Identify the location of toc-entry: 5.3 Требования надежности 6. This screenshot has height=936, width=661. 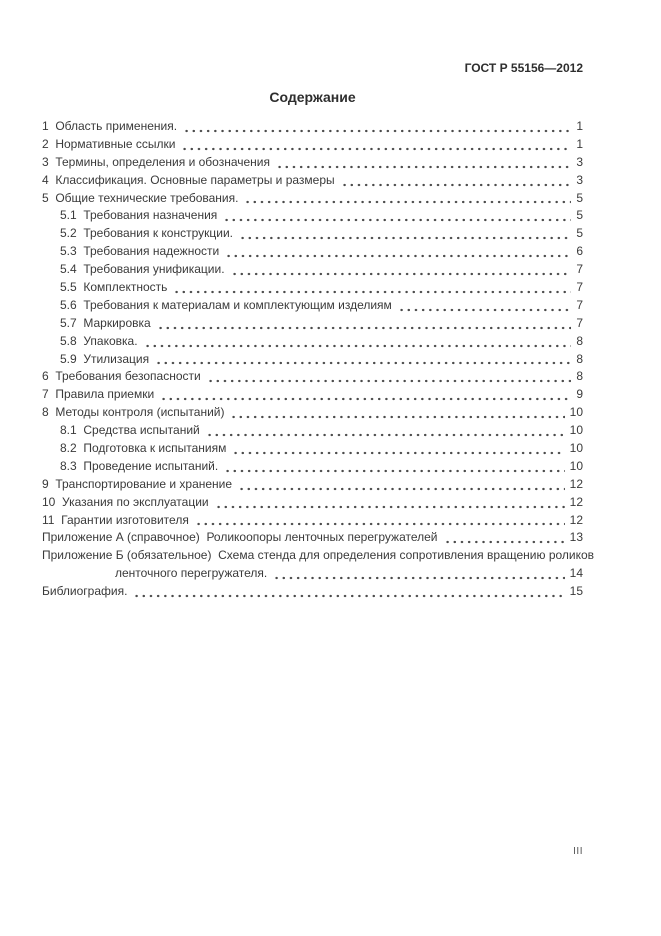
(312, 252).